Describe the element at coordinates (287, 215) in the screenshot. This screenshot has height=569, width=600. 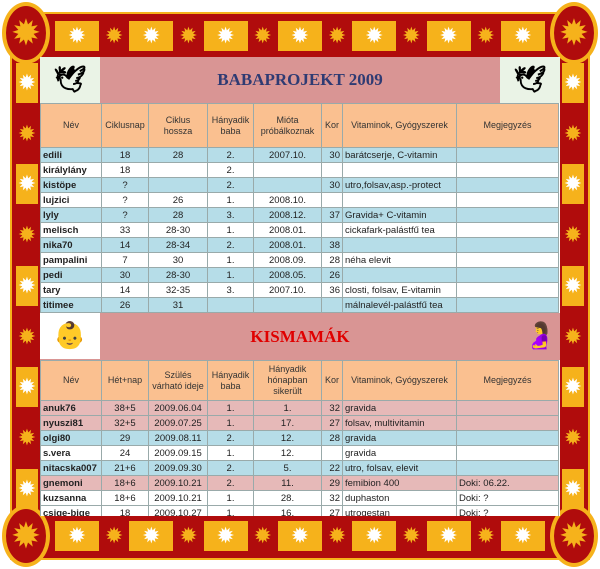
I see `table-cell: 2008.12.` at that location.